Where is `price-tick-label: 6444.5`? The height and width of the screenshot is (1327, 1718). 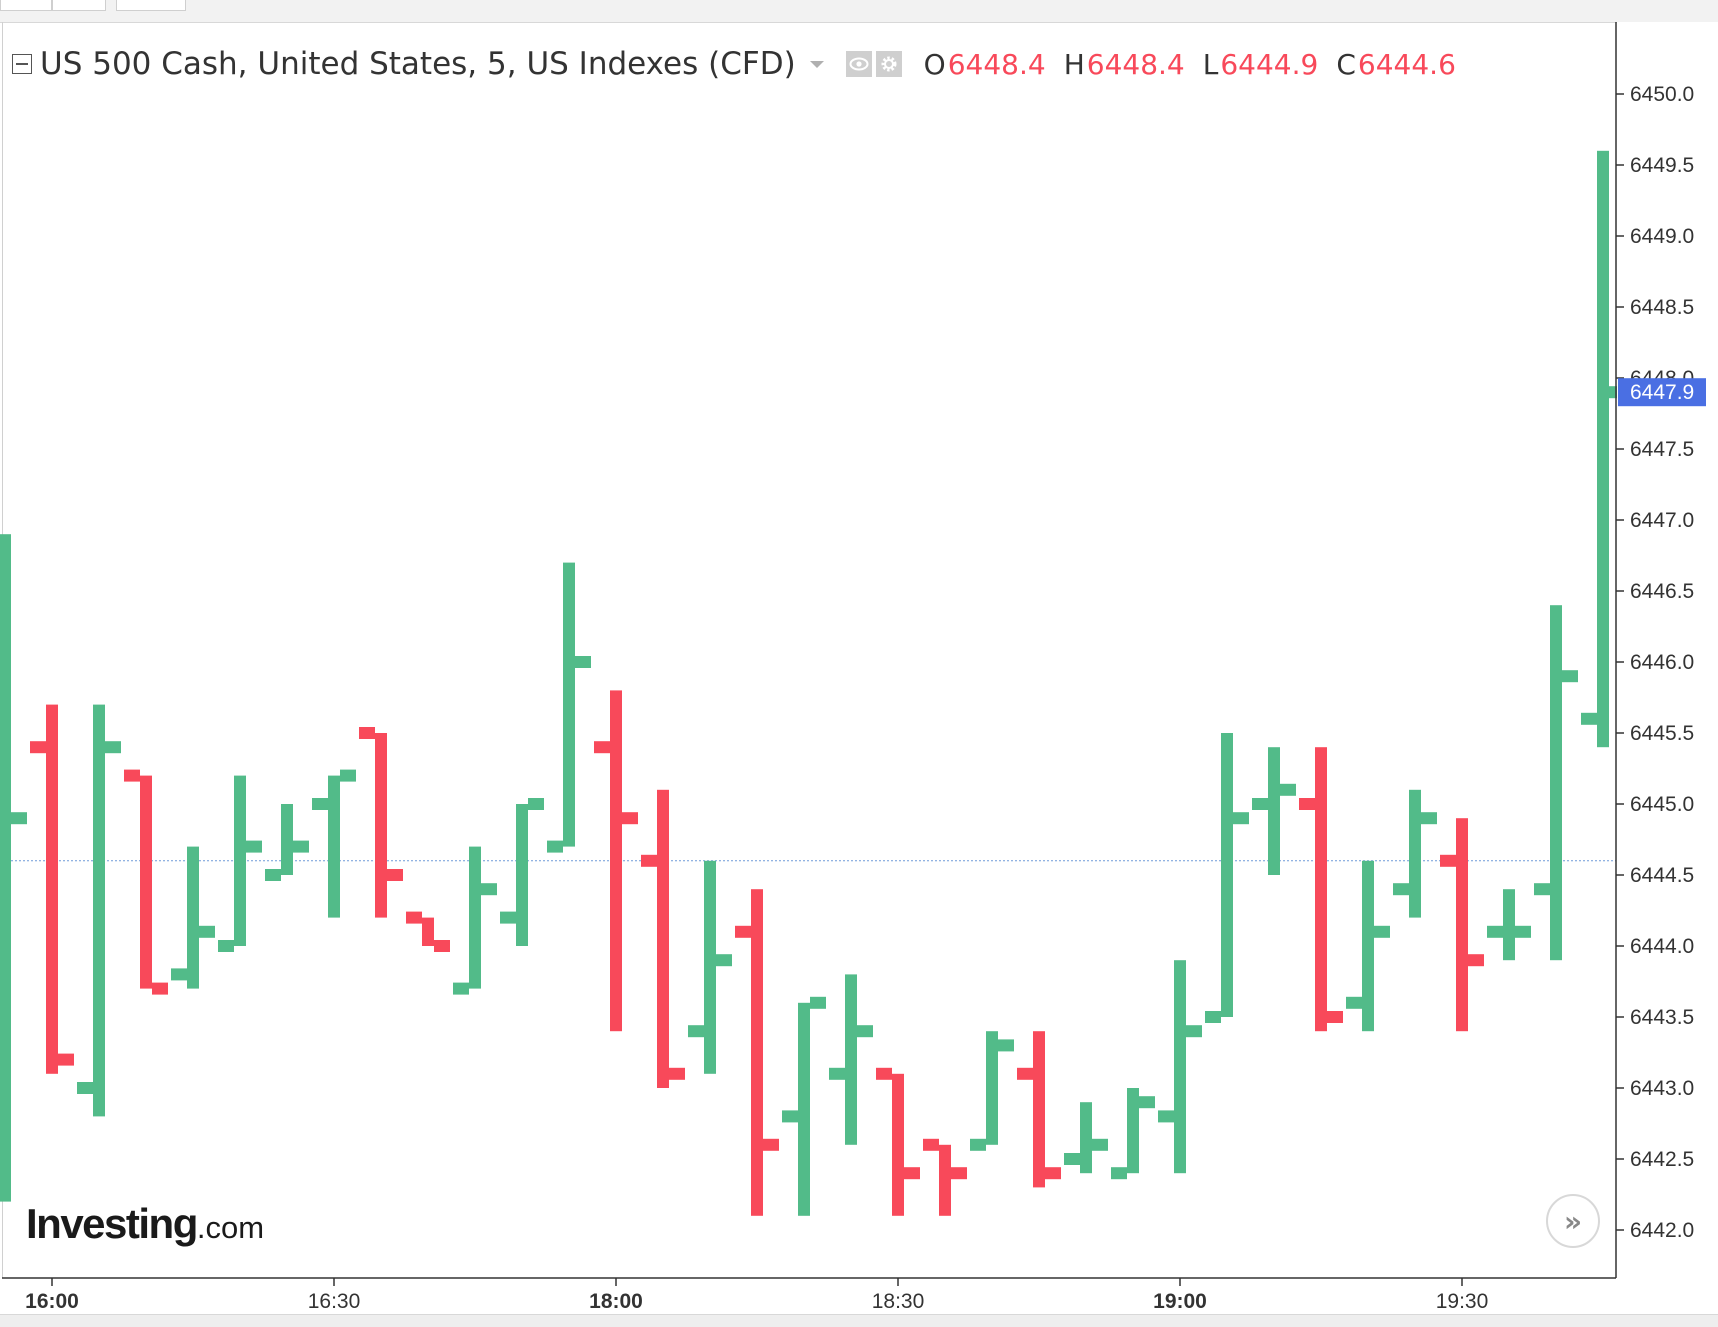
price-tick-label: 6444.5 is located at coordinates (1662, 875).